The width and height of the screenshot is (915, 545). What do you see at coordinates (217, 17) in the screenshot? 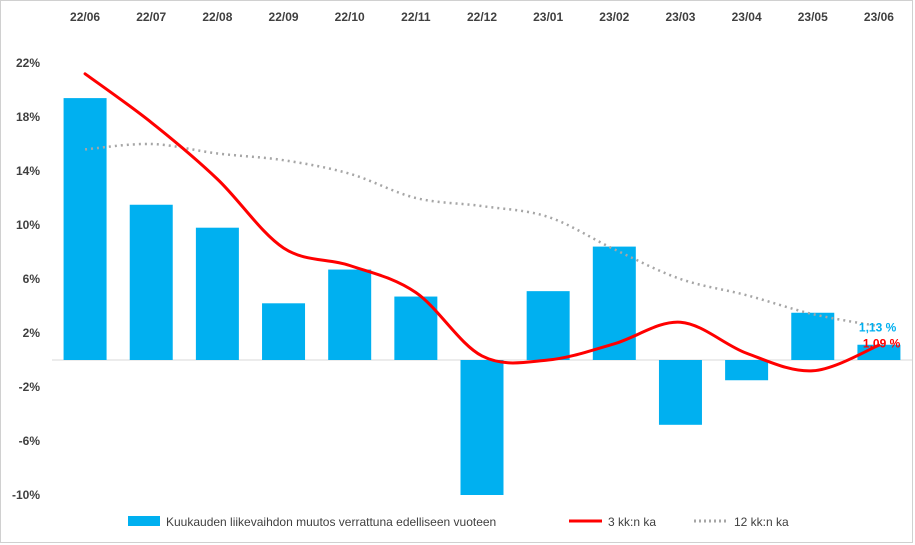
I see `x-category-label: 22/08` at bounding box center [217, 17].